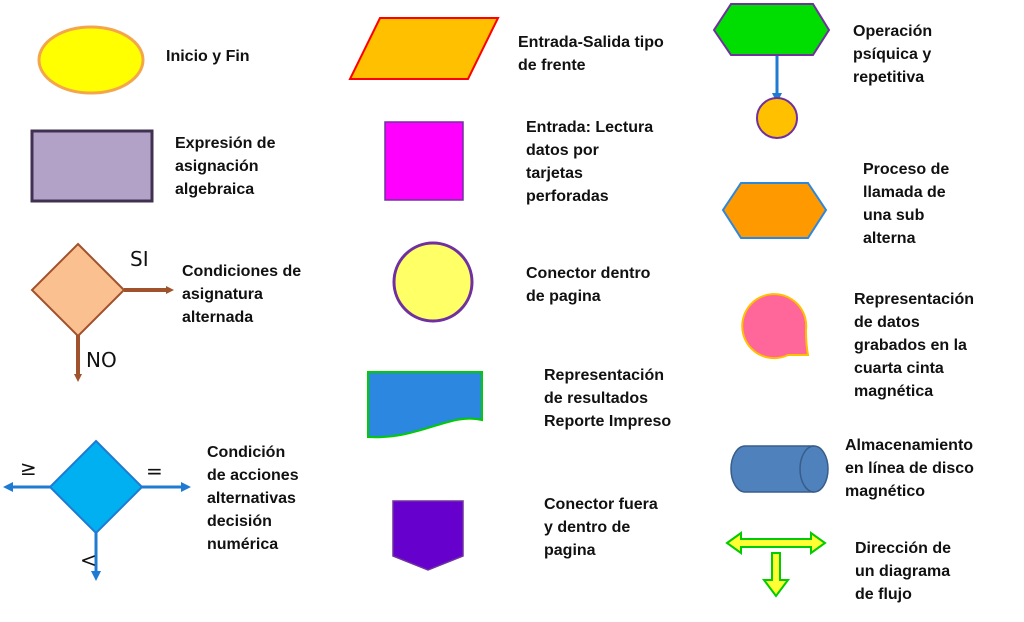  Describe the element at coordinates (591, 54) in the screenshot. I see `label-entrada-salida: Entrada-Salida tipo de frente` at that location.